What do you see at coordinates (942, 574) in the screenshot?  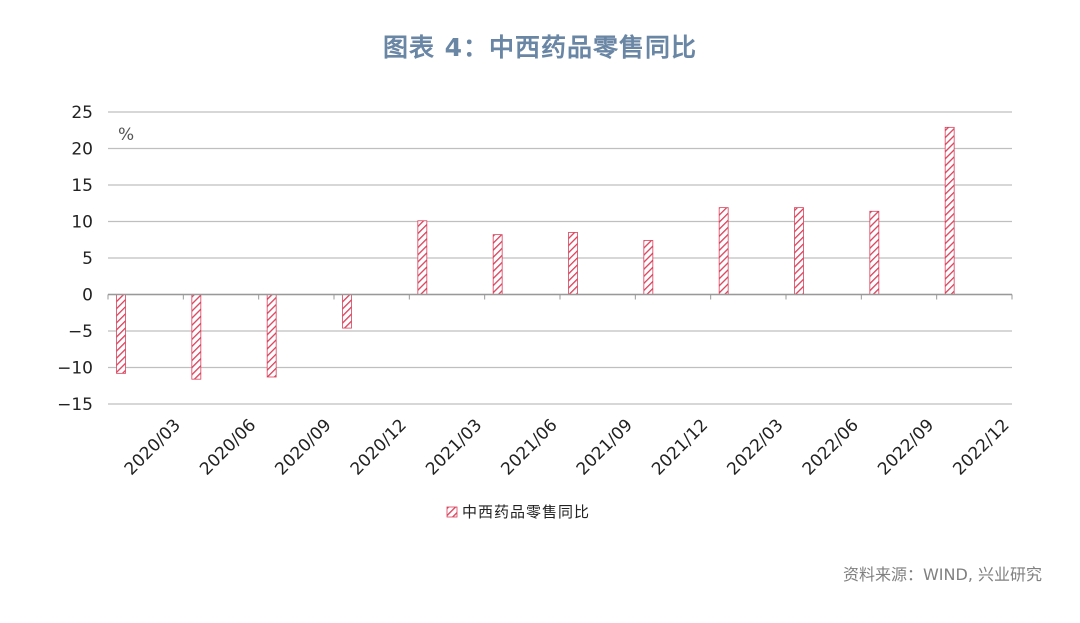 I see `source-note: 资料来源：WIND, 兴业研究` at bounding box center [942, 574].